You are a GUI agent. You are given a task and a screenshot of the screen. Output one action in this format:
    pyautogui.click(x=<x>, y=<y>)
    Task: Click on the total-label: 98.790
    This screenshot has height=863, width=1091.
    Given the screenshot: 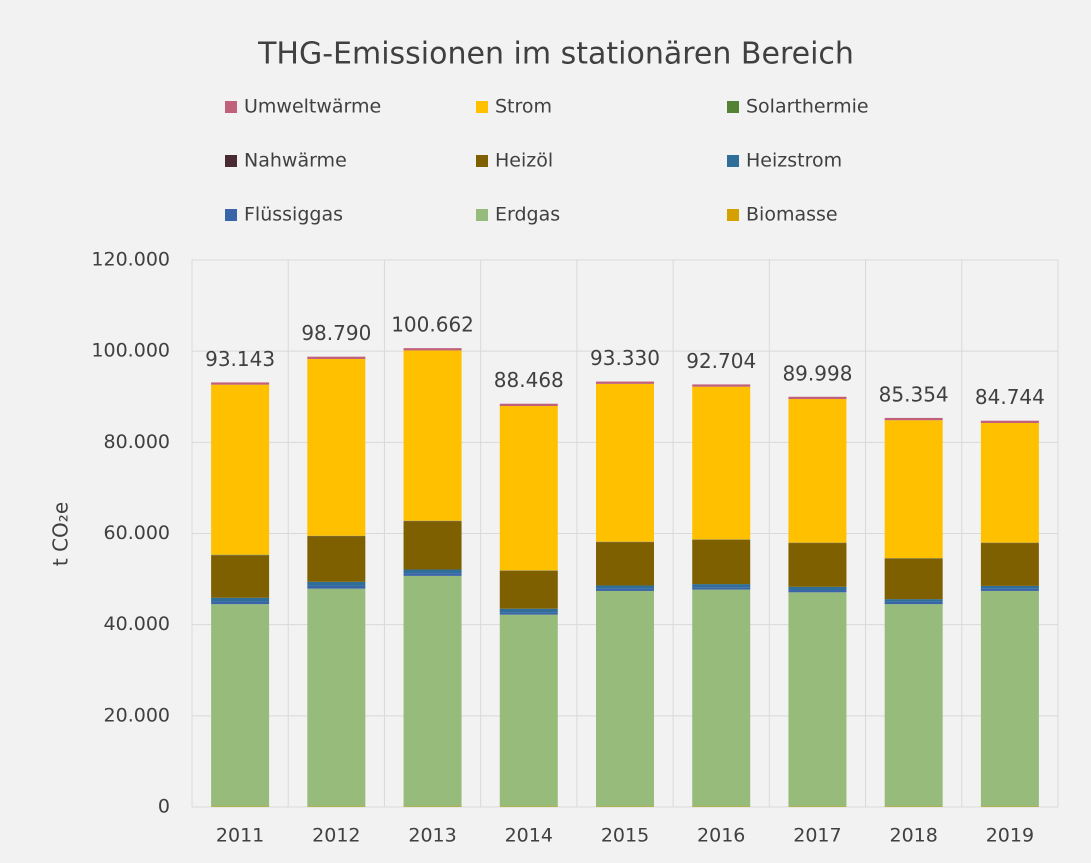 What is the action you would take?
    pyautogui.click(x=336, y=333)
    